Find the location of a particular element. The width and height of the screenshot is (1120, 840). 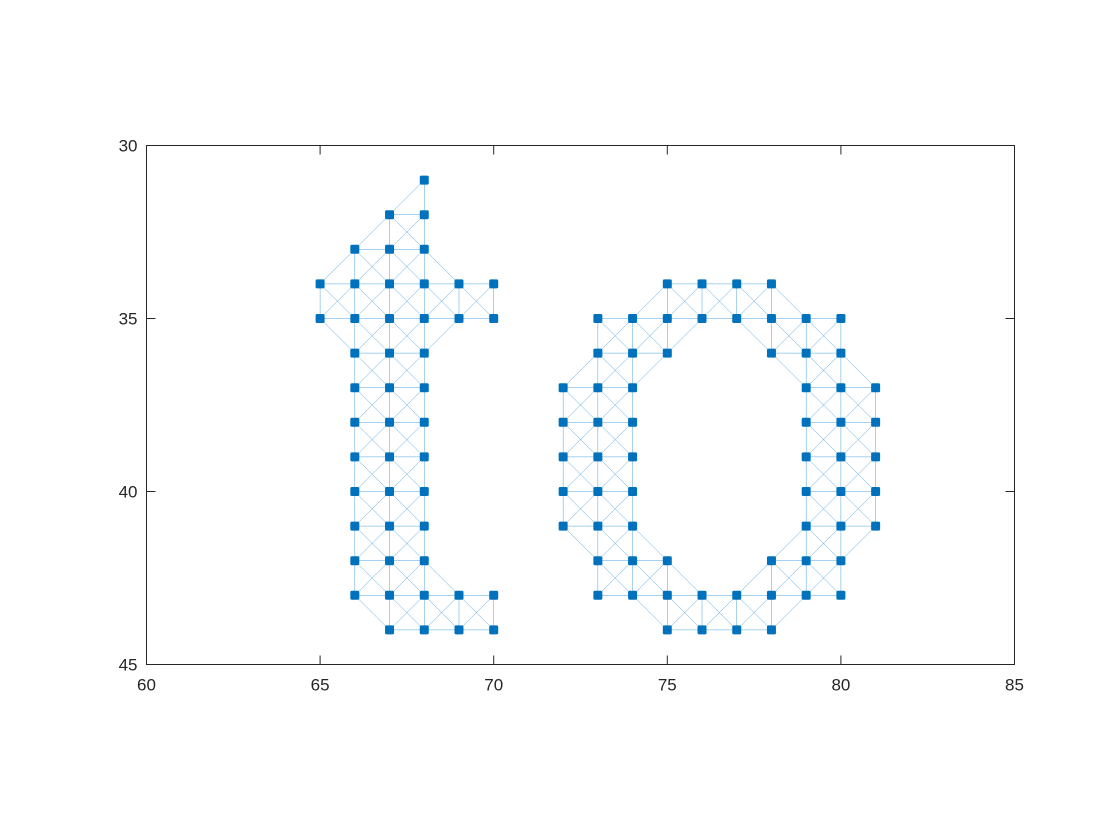

y-tick-label: 45 is located at coordinates (128, 665).